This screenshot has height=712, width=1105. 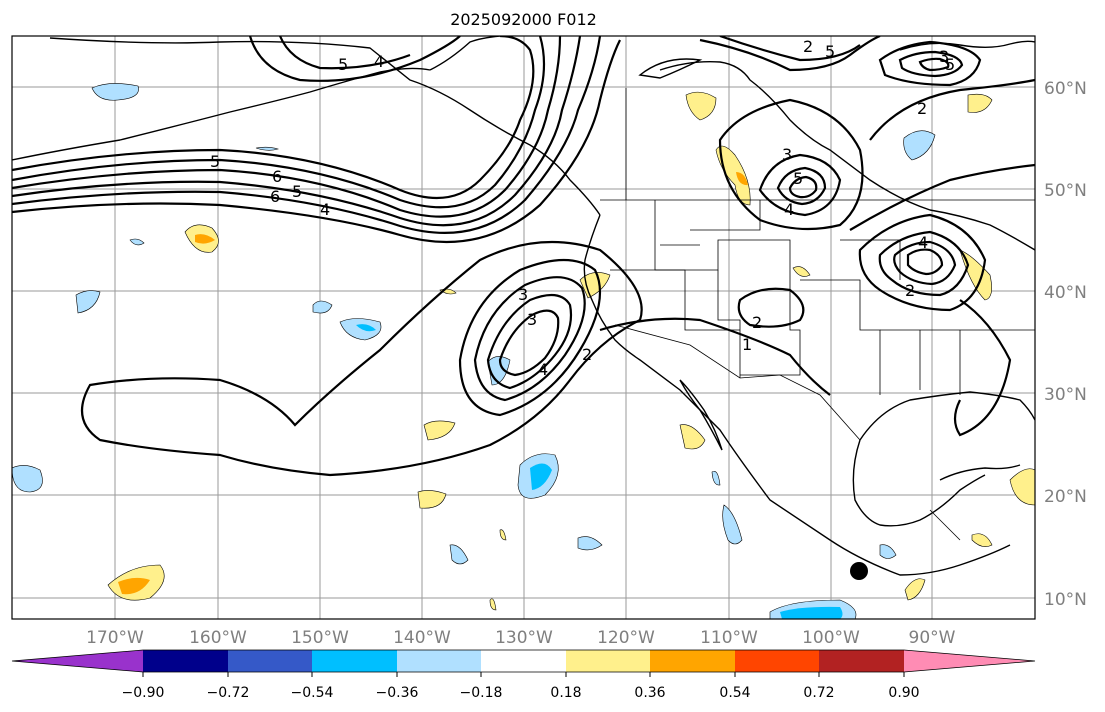 I want to click on lon-label: 90°W, so click(x=932, y=638).